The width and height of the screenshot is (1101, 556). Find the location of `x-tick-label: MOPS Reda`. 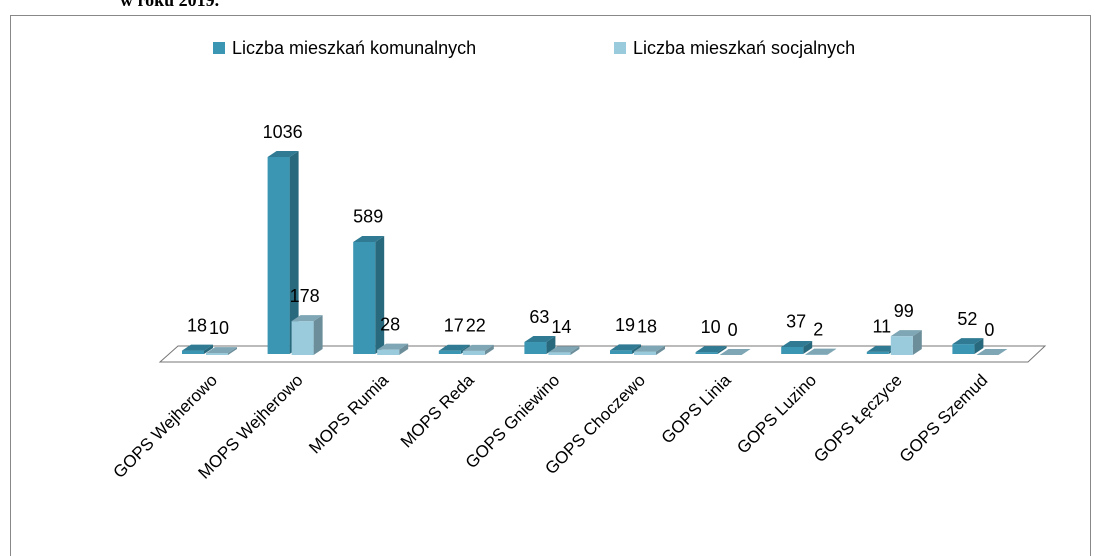

x-tick-label: MOPS Reda is located at coordinates (437, 410).